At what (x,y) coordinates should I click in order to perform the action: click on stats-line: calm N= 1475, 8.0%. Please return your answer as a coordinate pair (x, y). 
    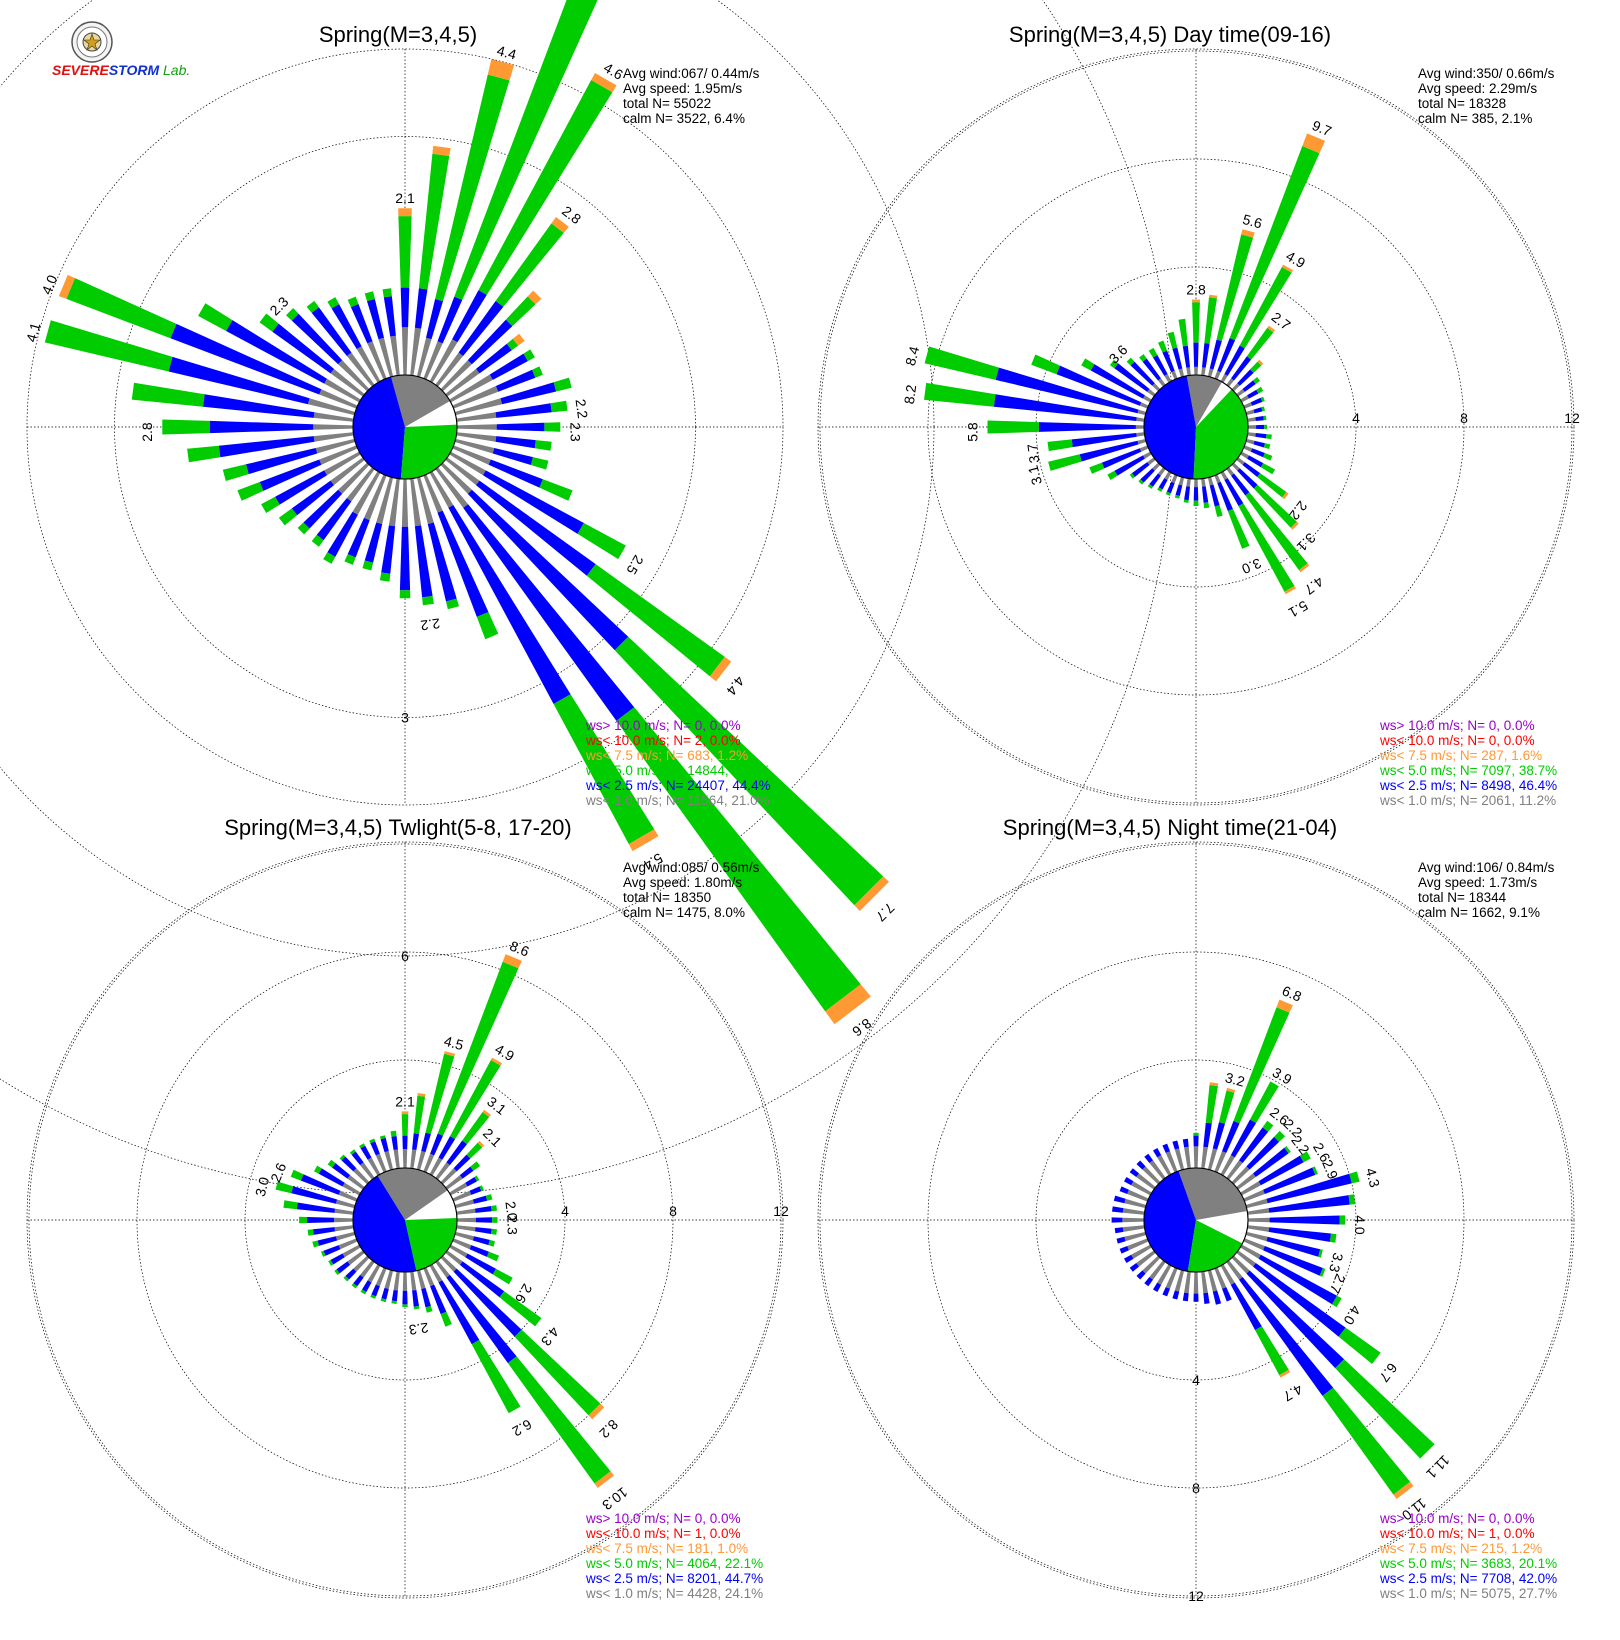
    Looking at the image, I should click on (684, 912).